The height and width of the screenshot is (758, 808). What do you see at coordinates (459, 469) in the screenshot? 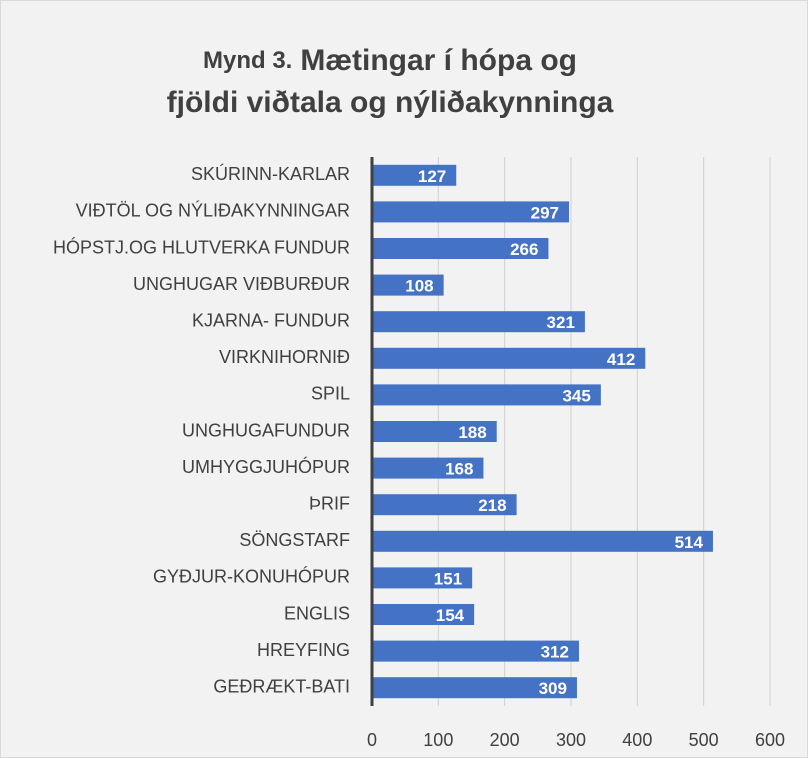
I see `value-label: 168` at bounding box center [459, 469].